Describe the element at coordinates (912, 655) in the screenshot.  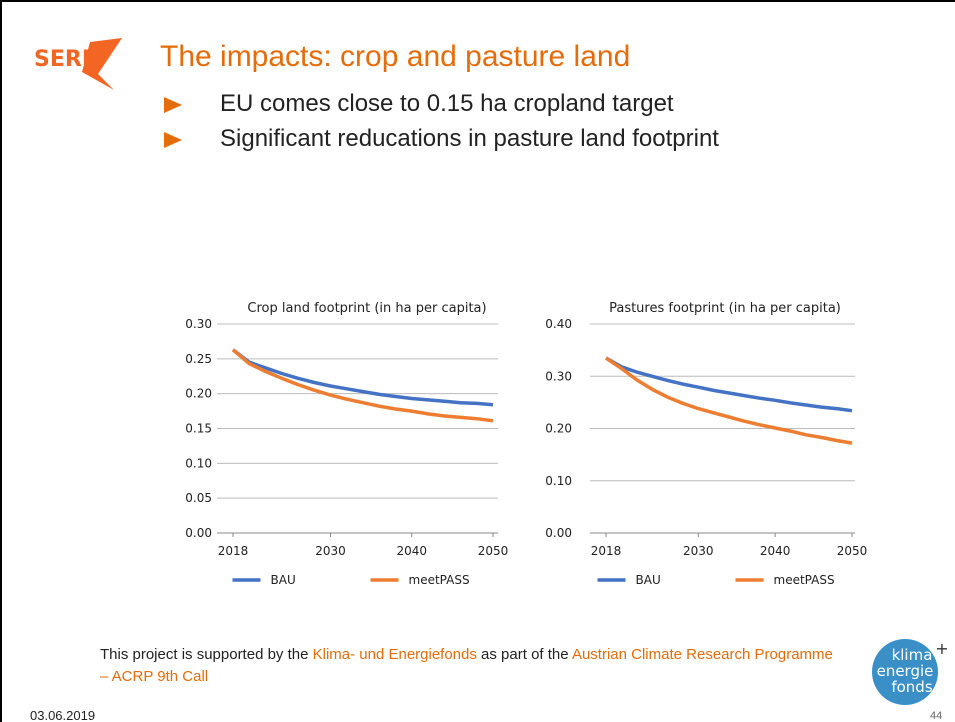
I see `fund-logo-text: klima` at that location.